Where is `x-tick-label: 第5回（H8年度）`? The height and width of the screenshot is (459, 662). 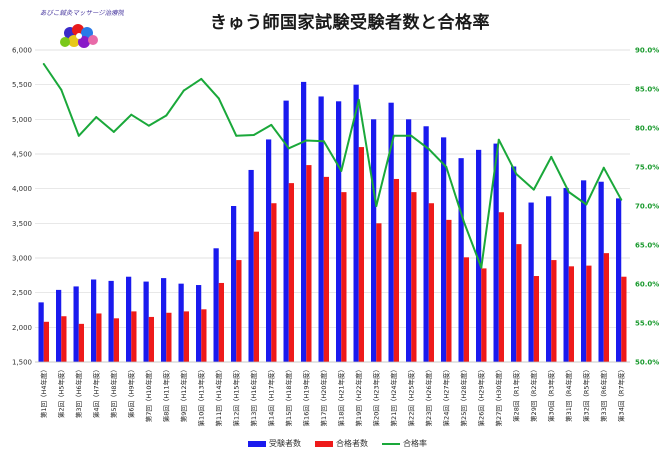
x-tick-label: 第5回（H8年度） is located at coordinates (113, 392).